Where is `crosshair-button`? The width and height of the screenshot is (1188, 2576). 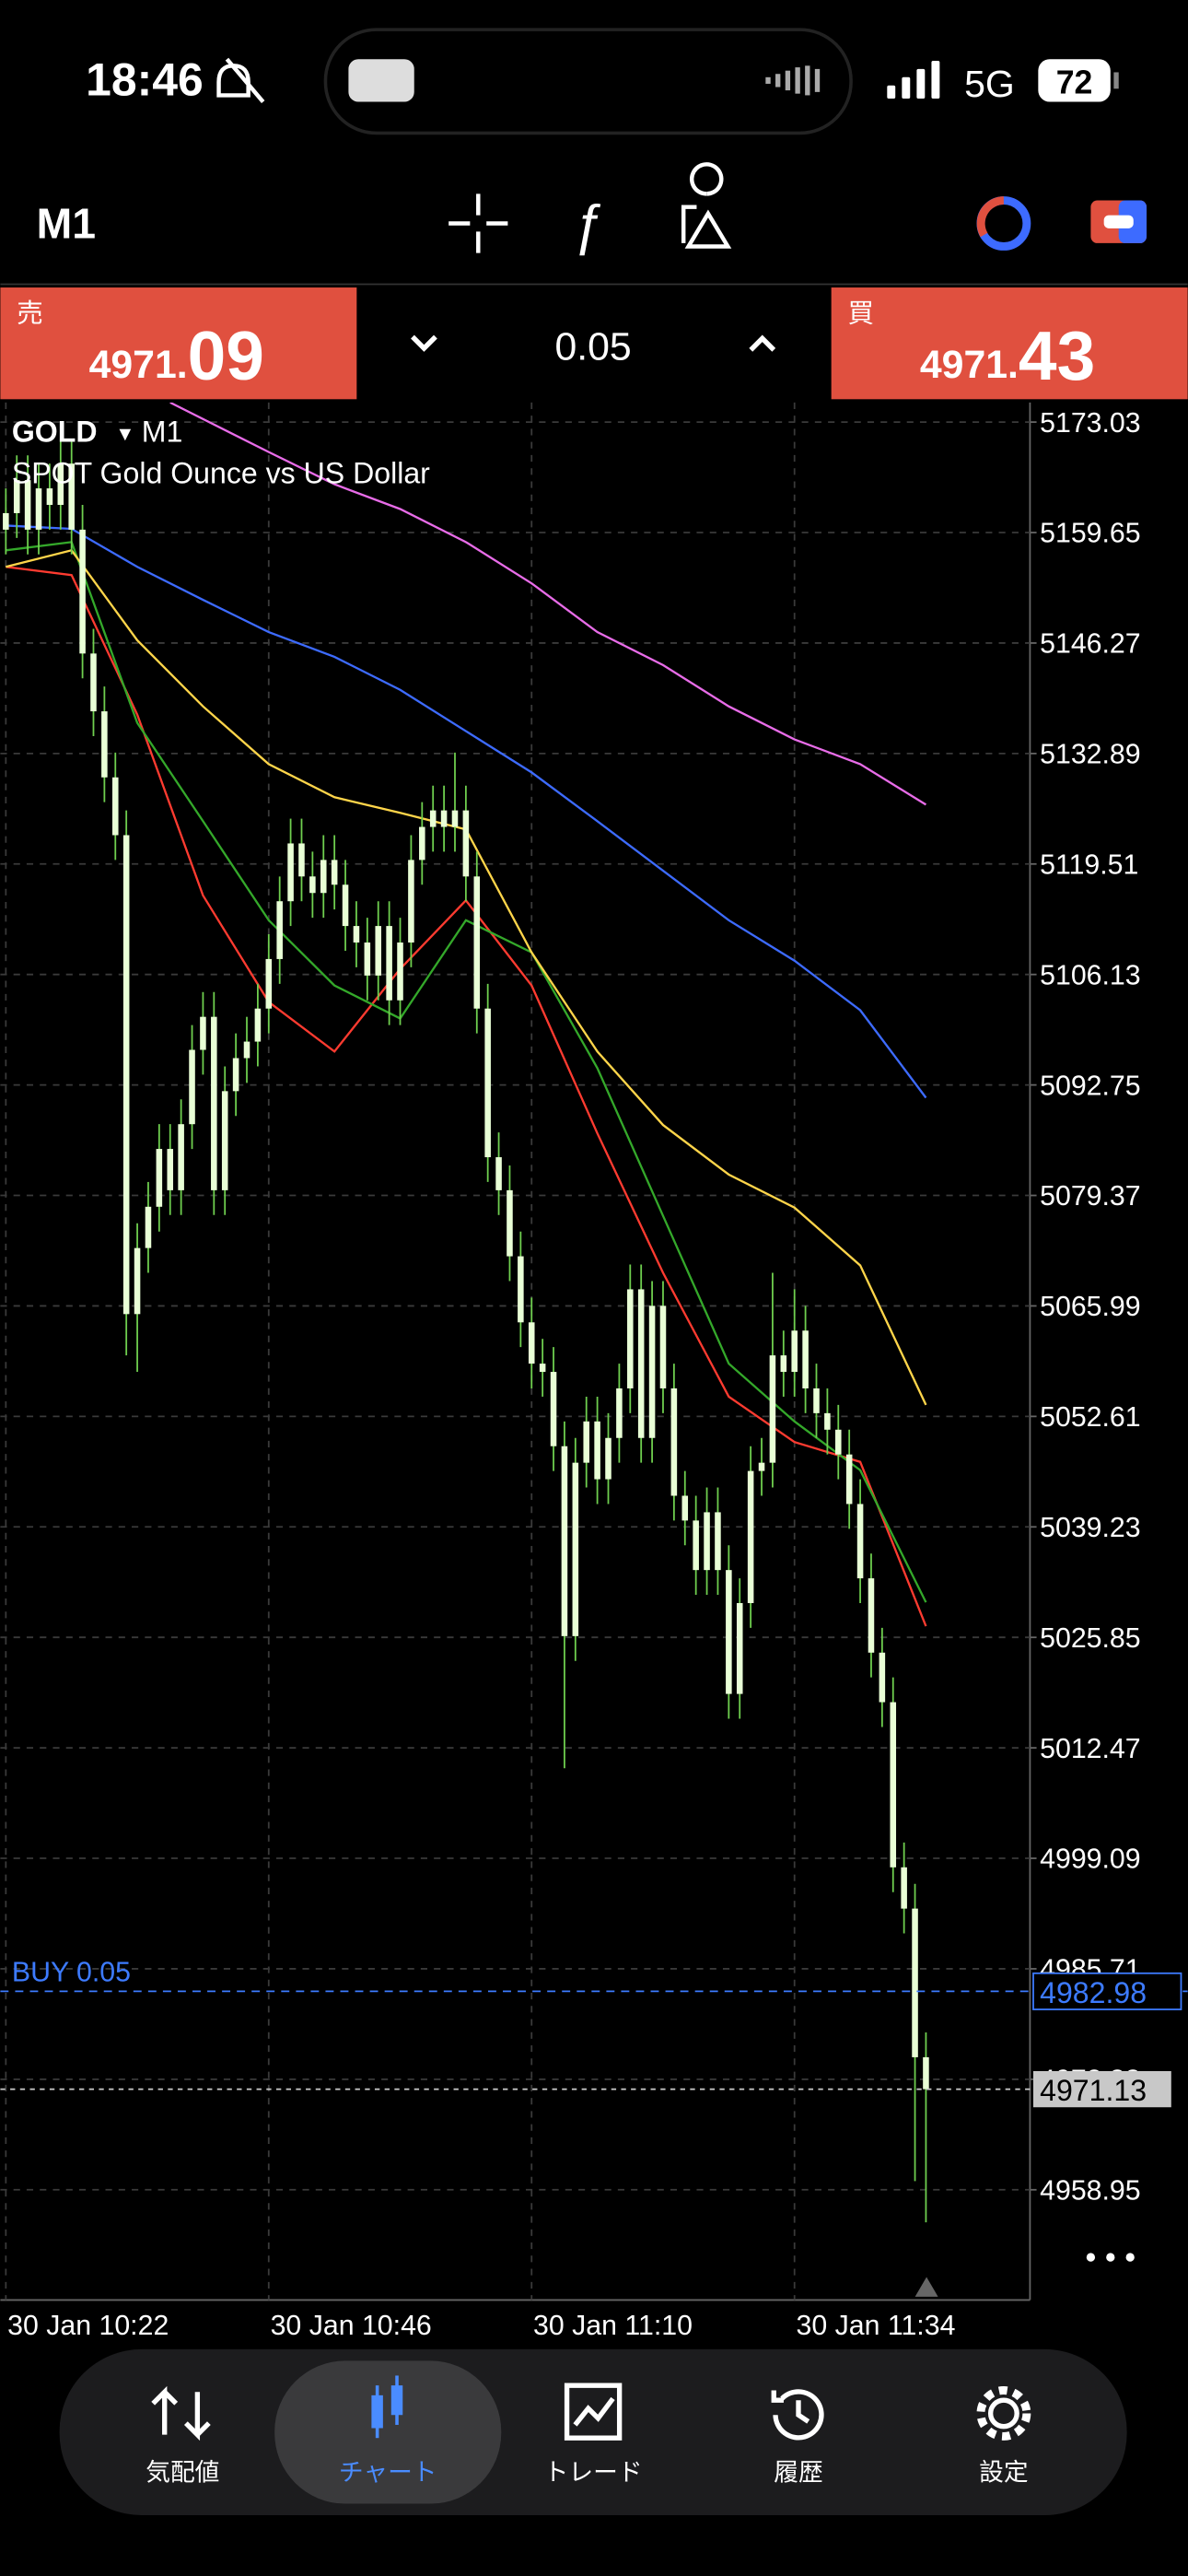
crosshair-button is located at coordinates (478, 223).